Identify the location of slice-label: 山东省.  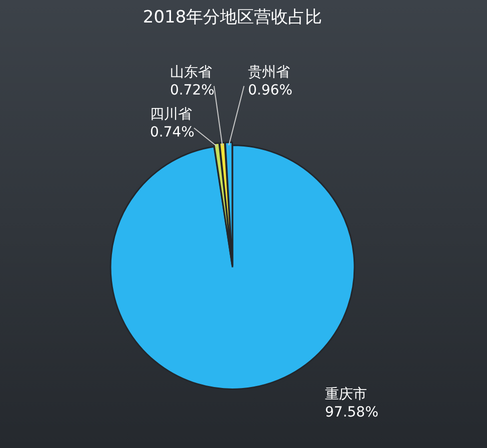
(191, 72).